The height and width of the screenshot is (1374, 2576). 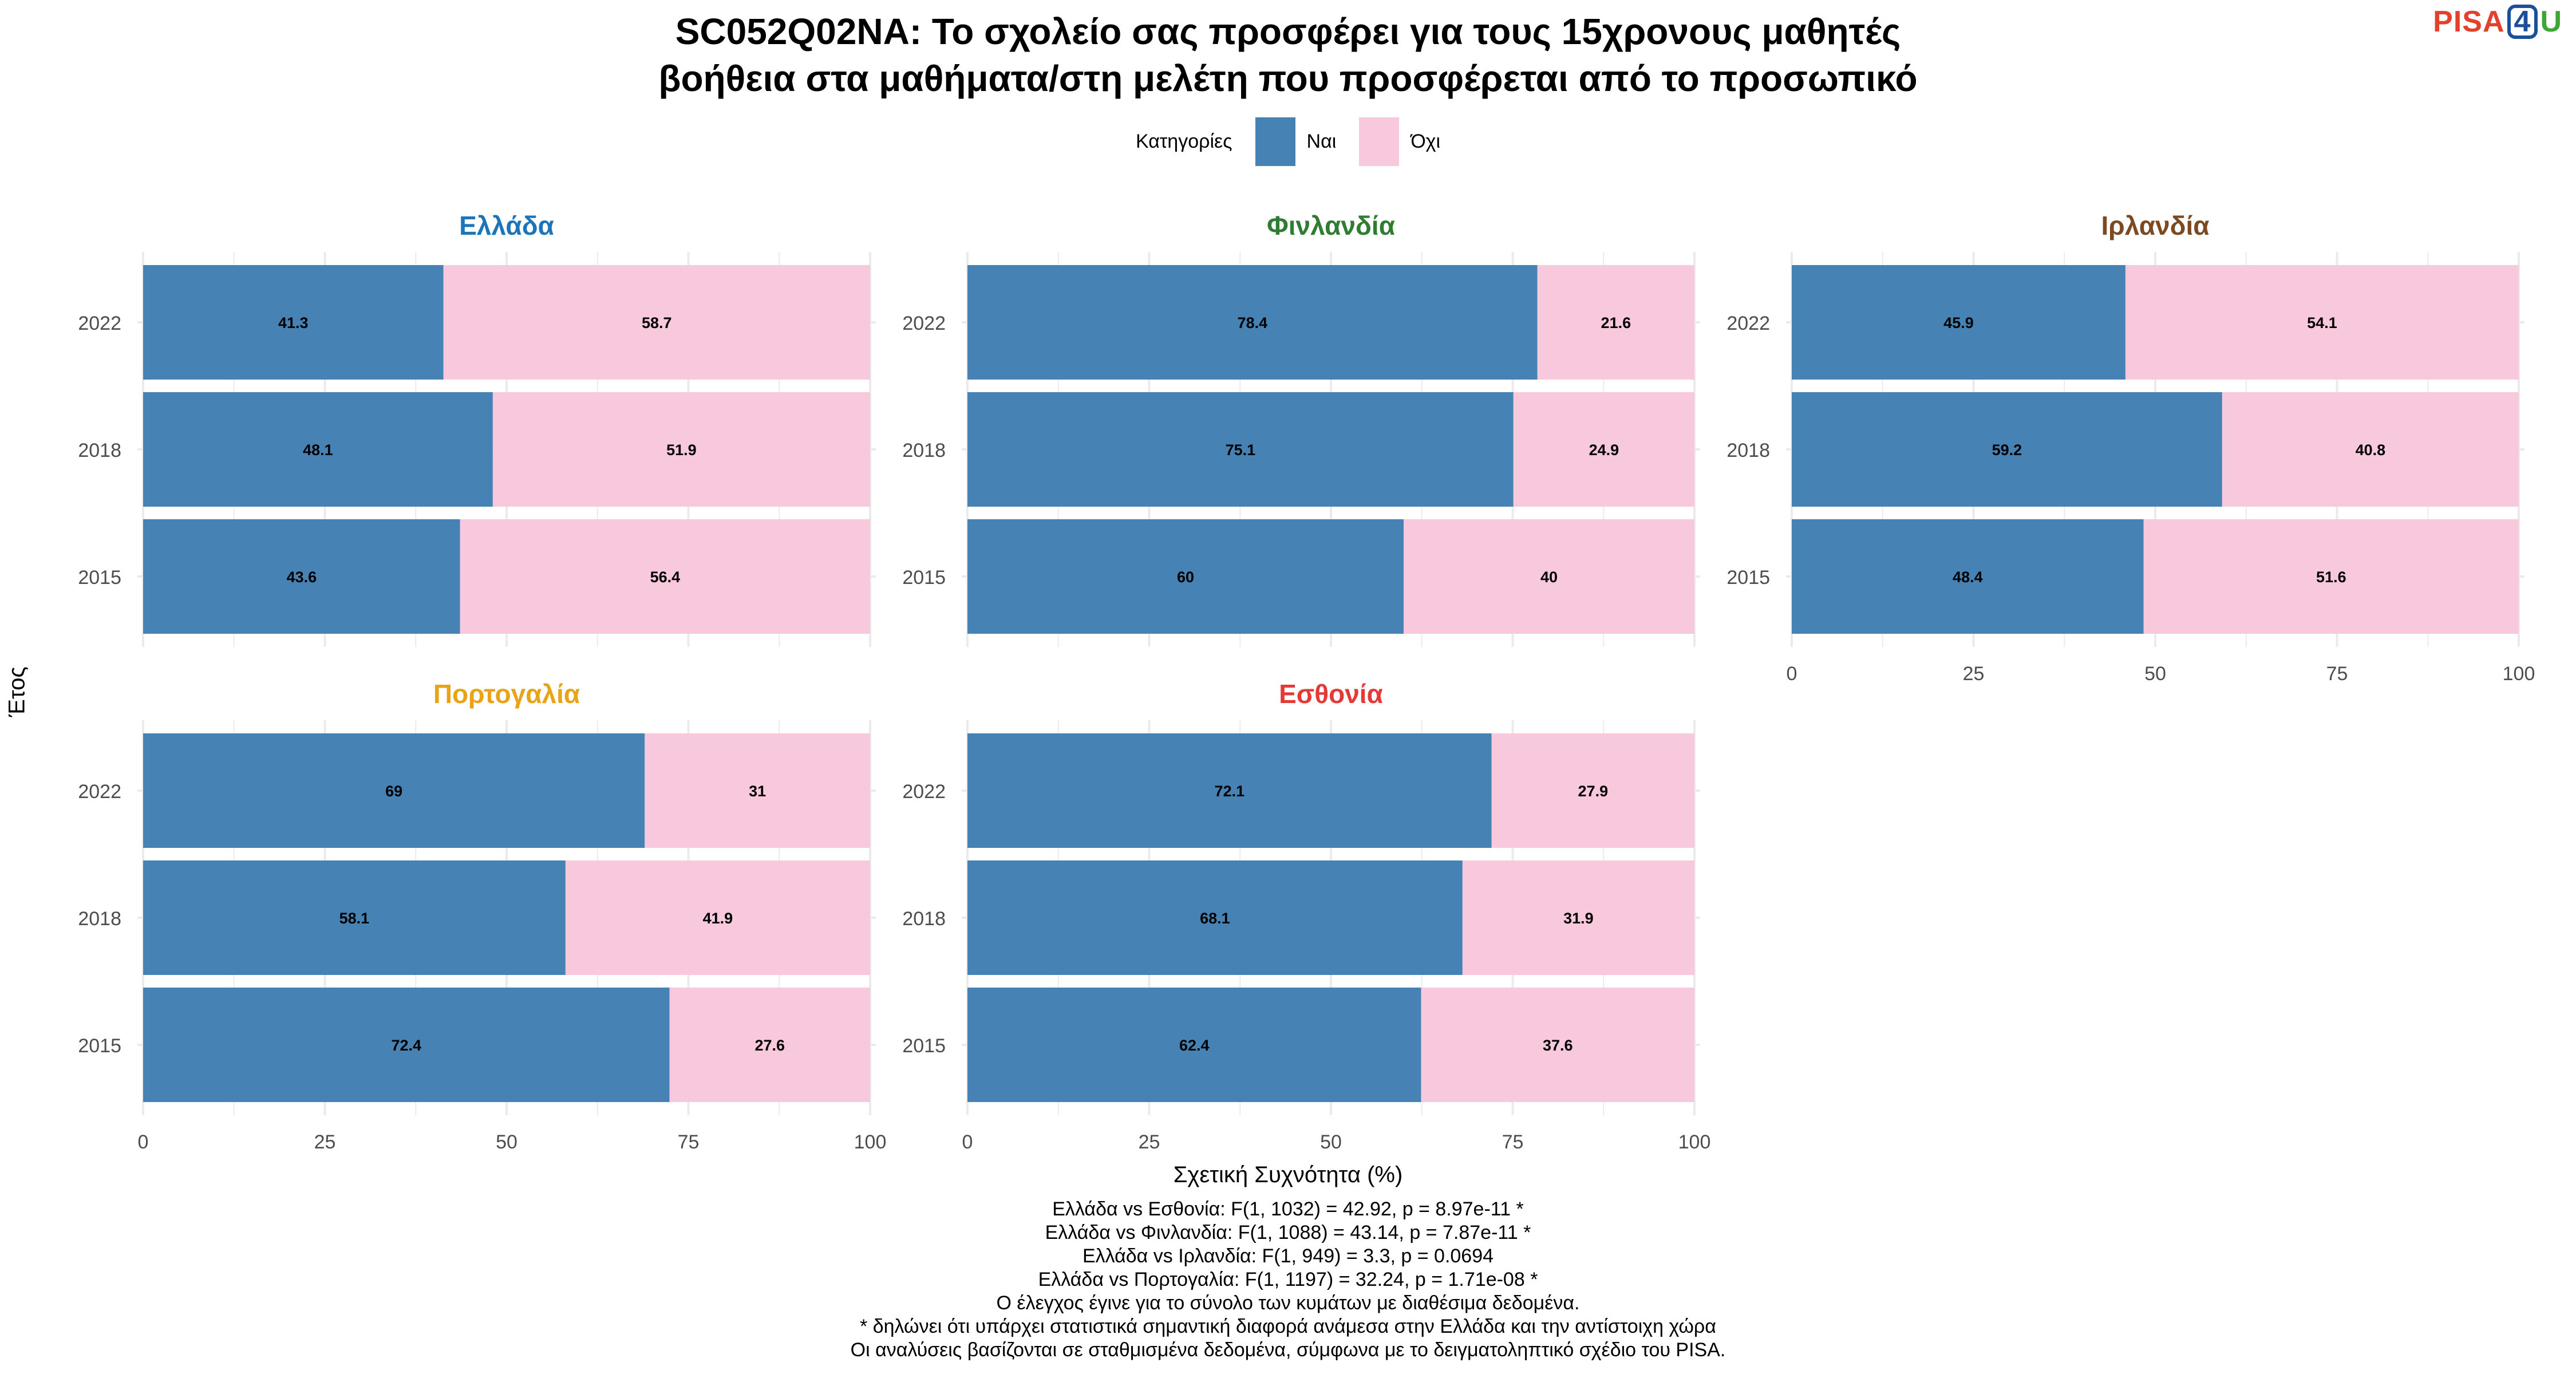 I want to click on data-label: 58.1, so click(x=354, y=918).